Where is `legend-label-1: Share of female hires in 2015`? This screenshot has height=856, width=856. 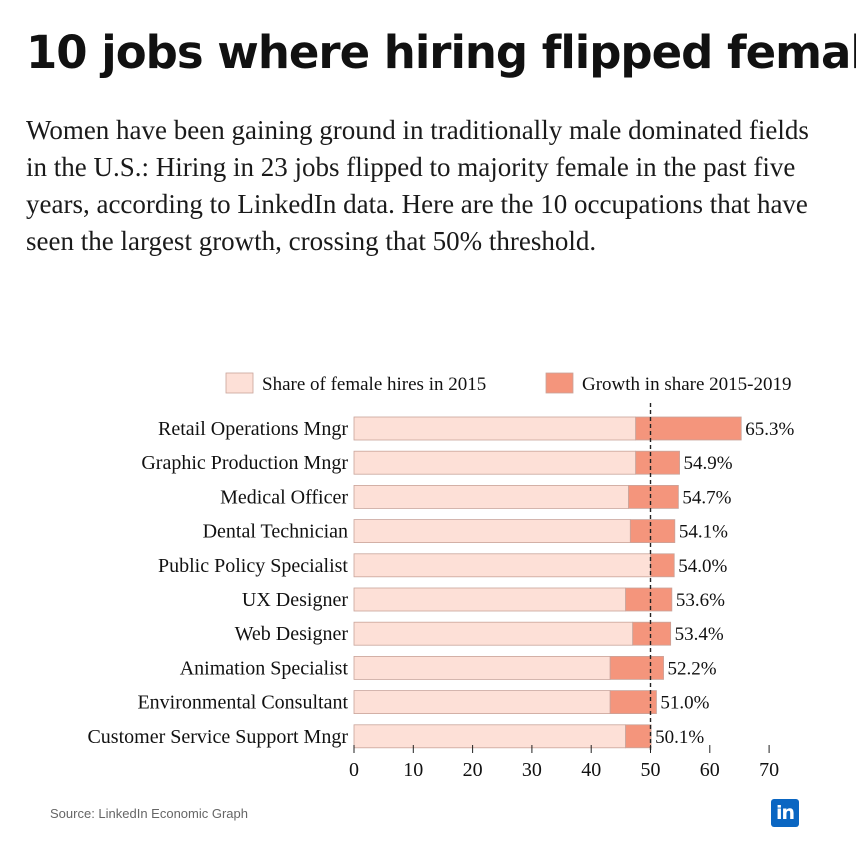
legend-label-1: Share of female hires in 2015 is located at coordinates (374, 384).